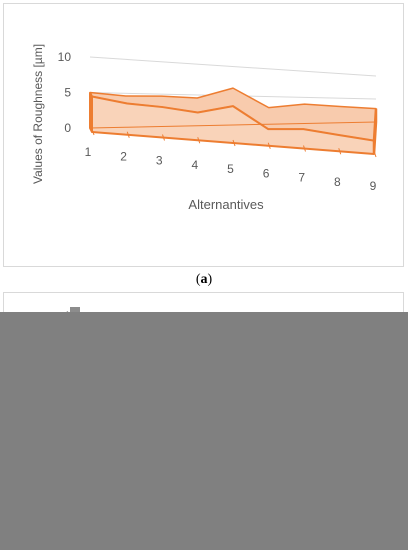 This screenshot has width=408, height=550. What do you see at coordinates (67, 93) in the screenshot?
I see `y-tick-label: 5` at bounding box center [67, 93].